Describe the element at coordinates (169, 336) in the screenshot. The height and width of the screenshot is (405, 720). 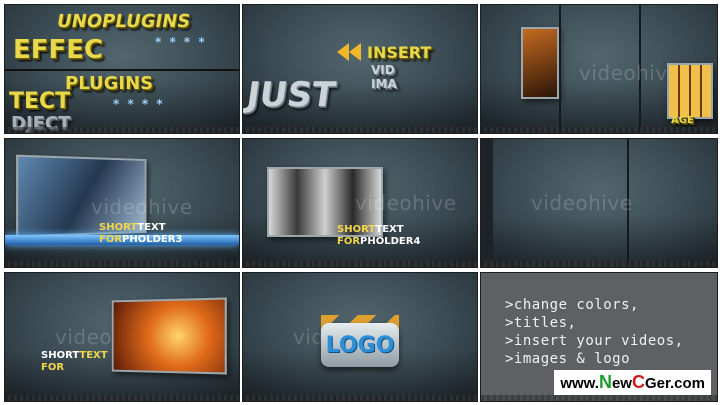
I see `fire-photo` at that location.